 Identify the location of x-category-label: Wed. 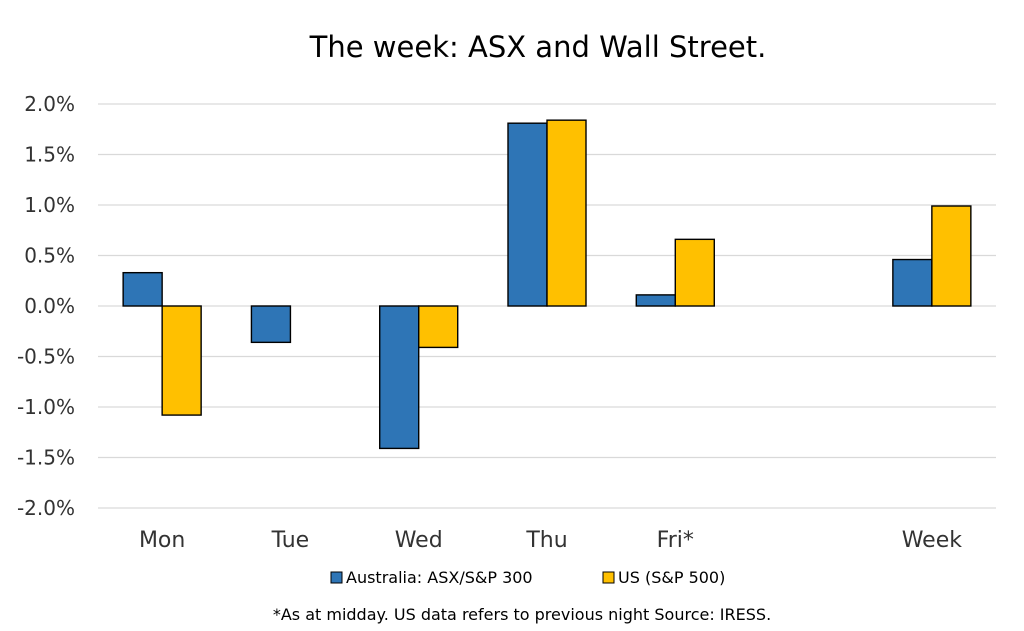
(419, 540).